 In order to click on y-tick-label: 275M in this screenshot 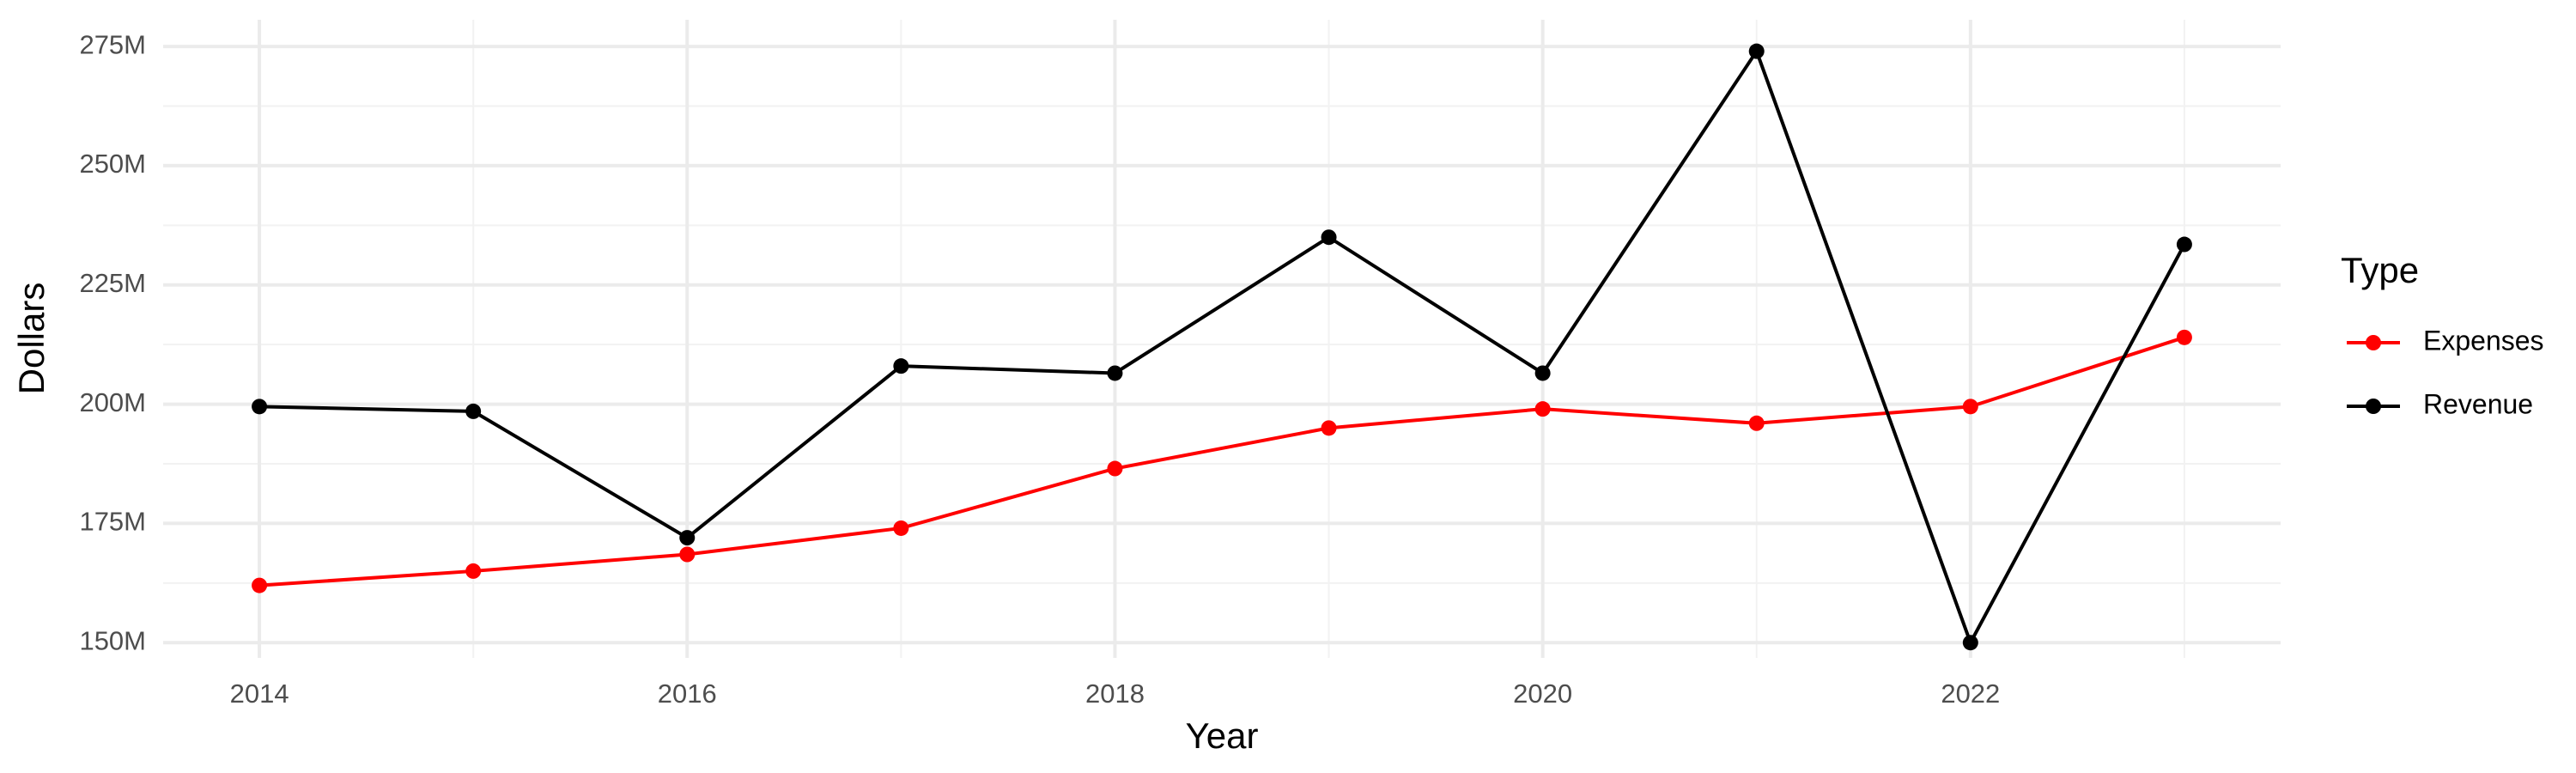, I will do `click(112, 44)`.